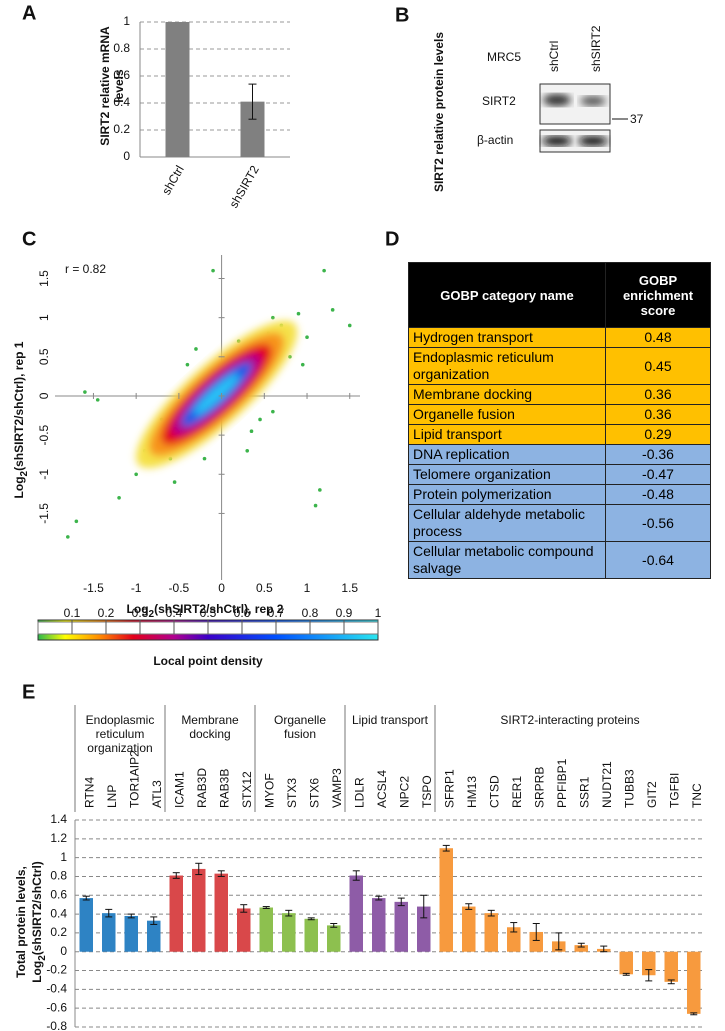  I want to click on density-layer, so click(216, 394).